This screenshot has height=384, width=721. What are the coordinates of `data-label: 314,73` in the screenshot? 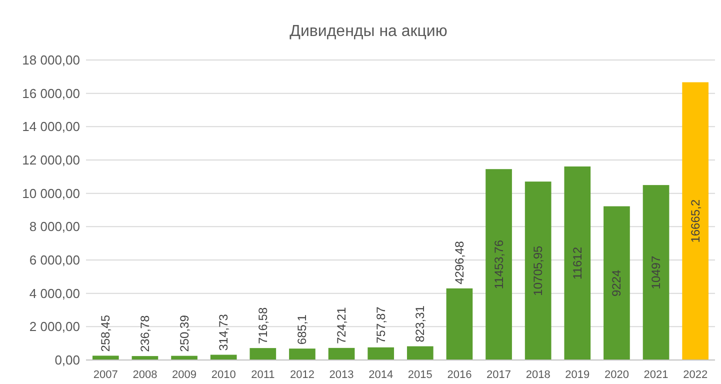 It's located at (223, 332).